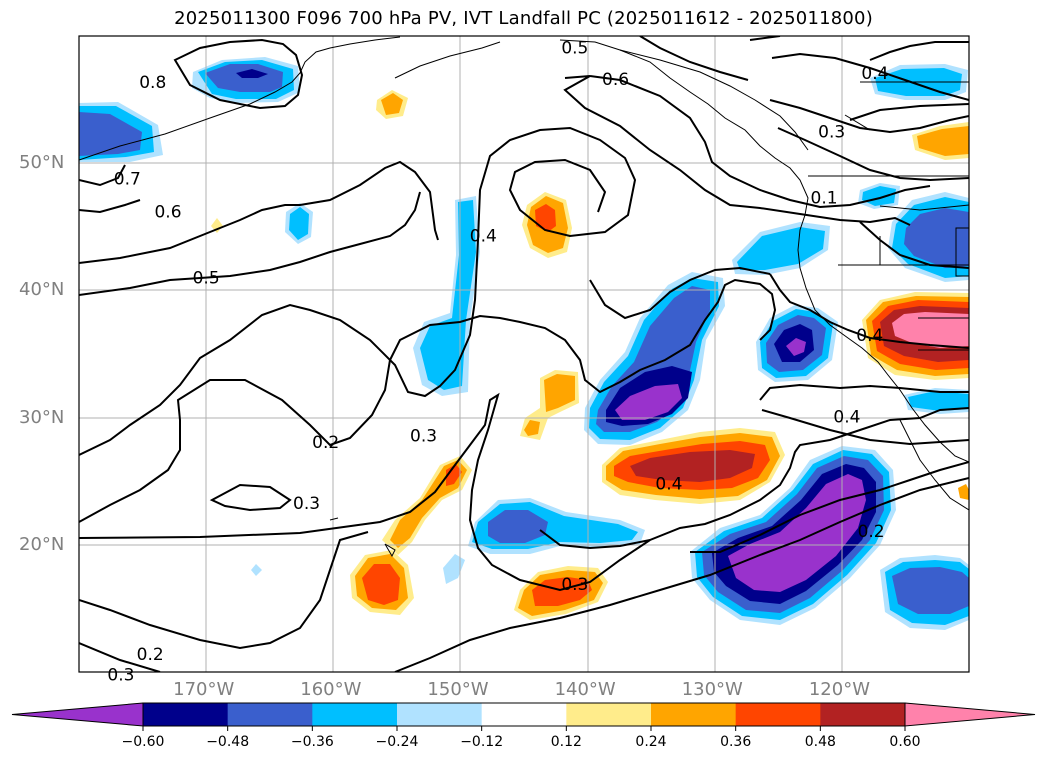  Describe the element at coordinates (312, 742) in the screenshot. I see `colorbar-tick-label: −0.36` at that location.